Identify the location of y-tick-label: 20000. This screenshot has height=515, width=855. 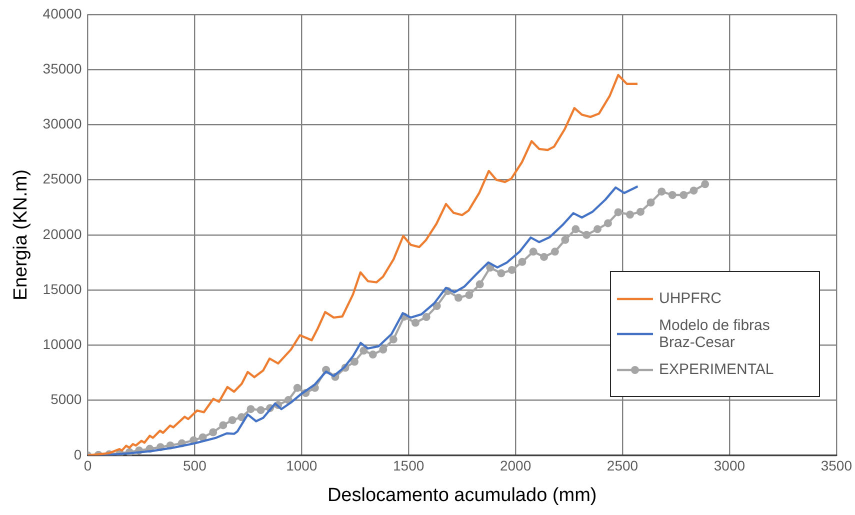
(62, 234).